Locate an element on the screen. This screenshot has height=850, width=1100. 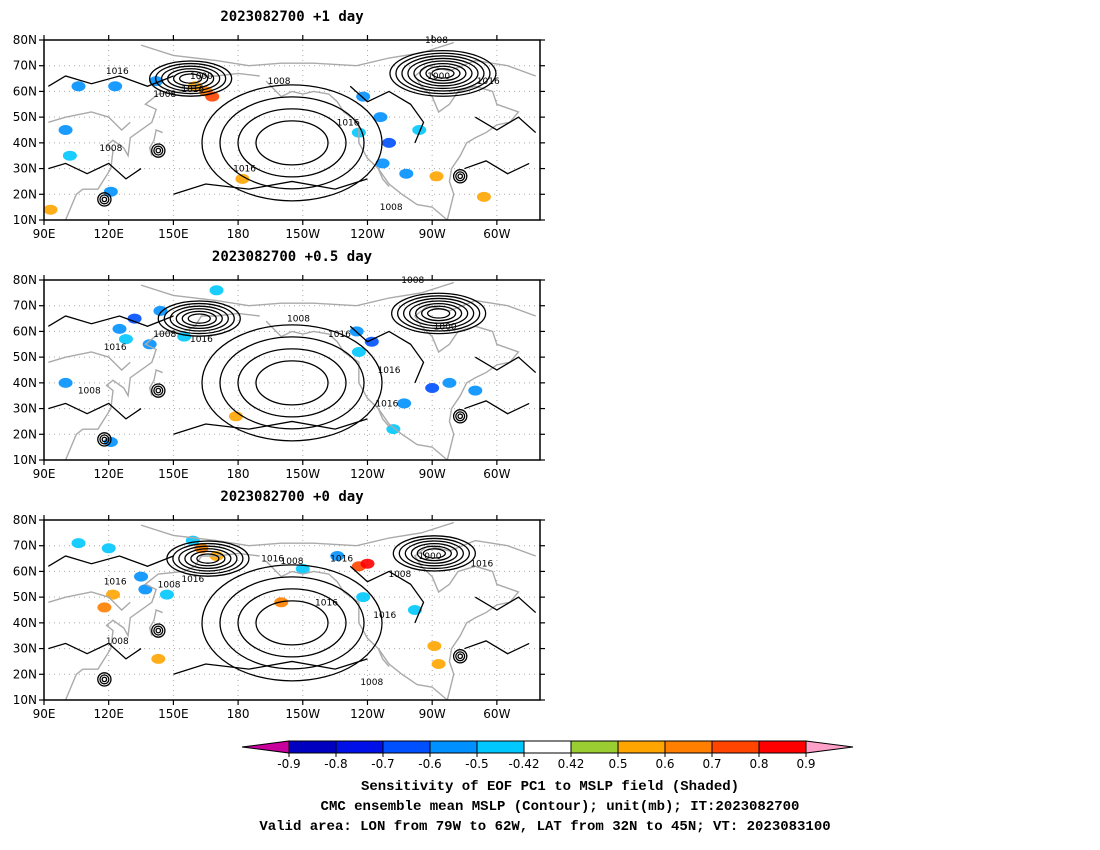
panel-title: 2023082700 +1 day is located at coordinates (292, 17).